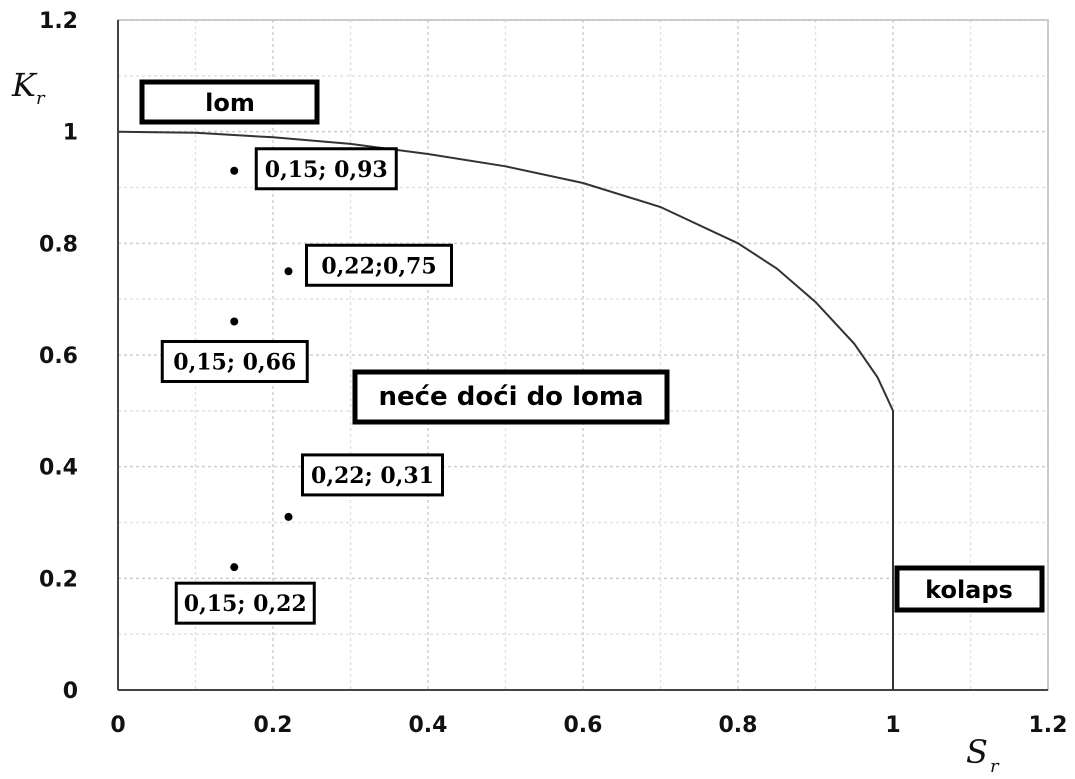 This screenshot has height=779, width=1075. What do you see at coordinates (428, 725) in the screenshot?
I see `x-tick-label: 0.4` at bounding box center [428, 725].